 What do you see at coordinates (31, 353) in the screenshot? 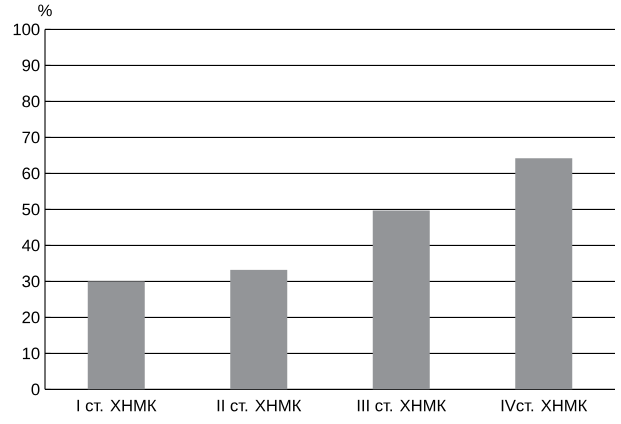
I see `y-tick-label: 10` at bounding box center [31, 353].